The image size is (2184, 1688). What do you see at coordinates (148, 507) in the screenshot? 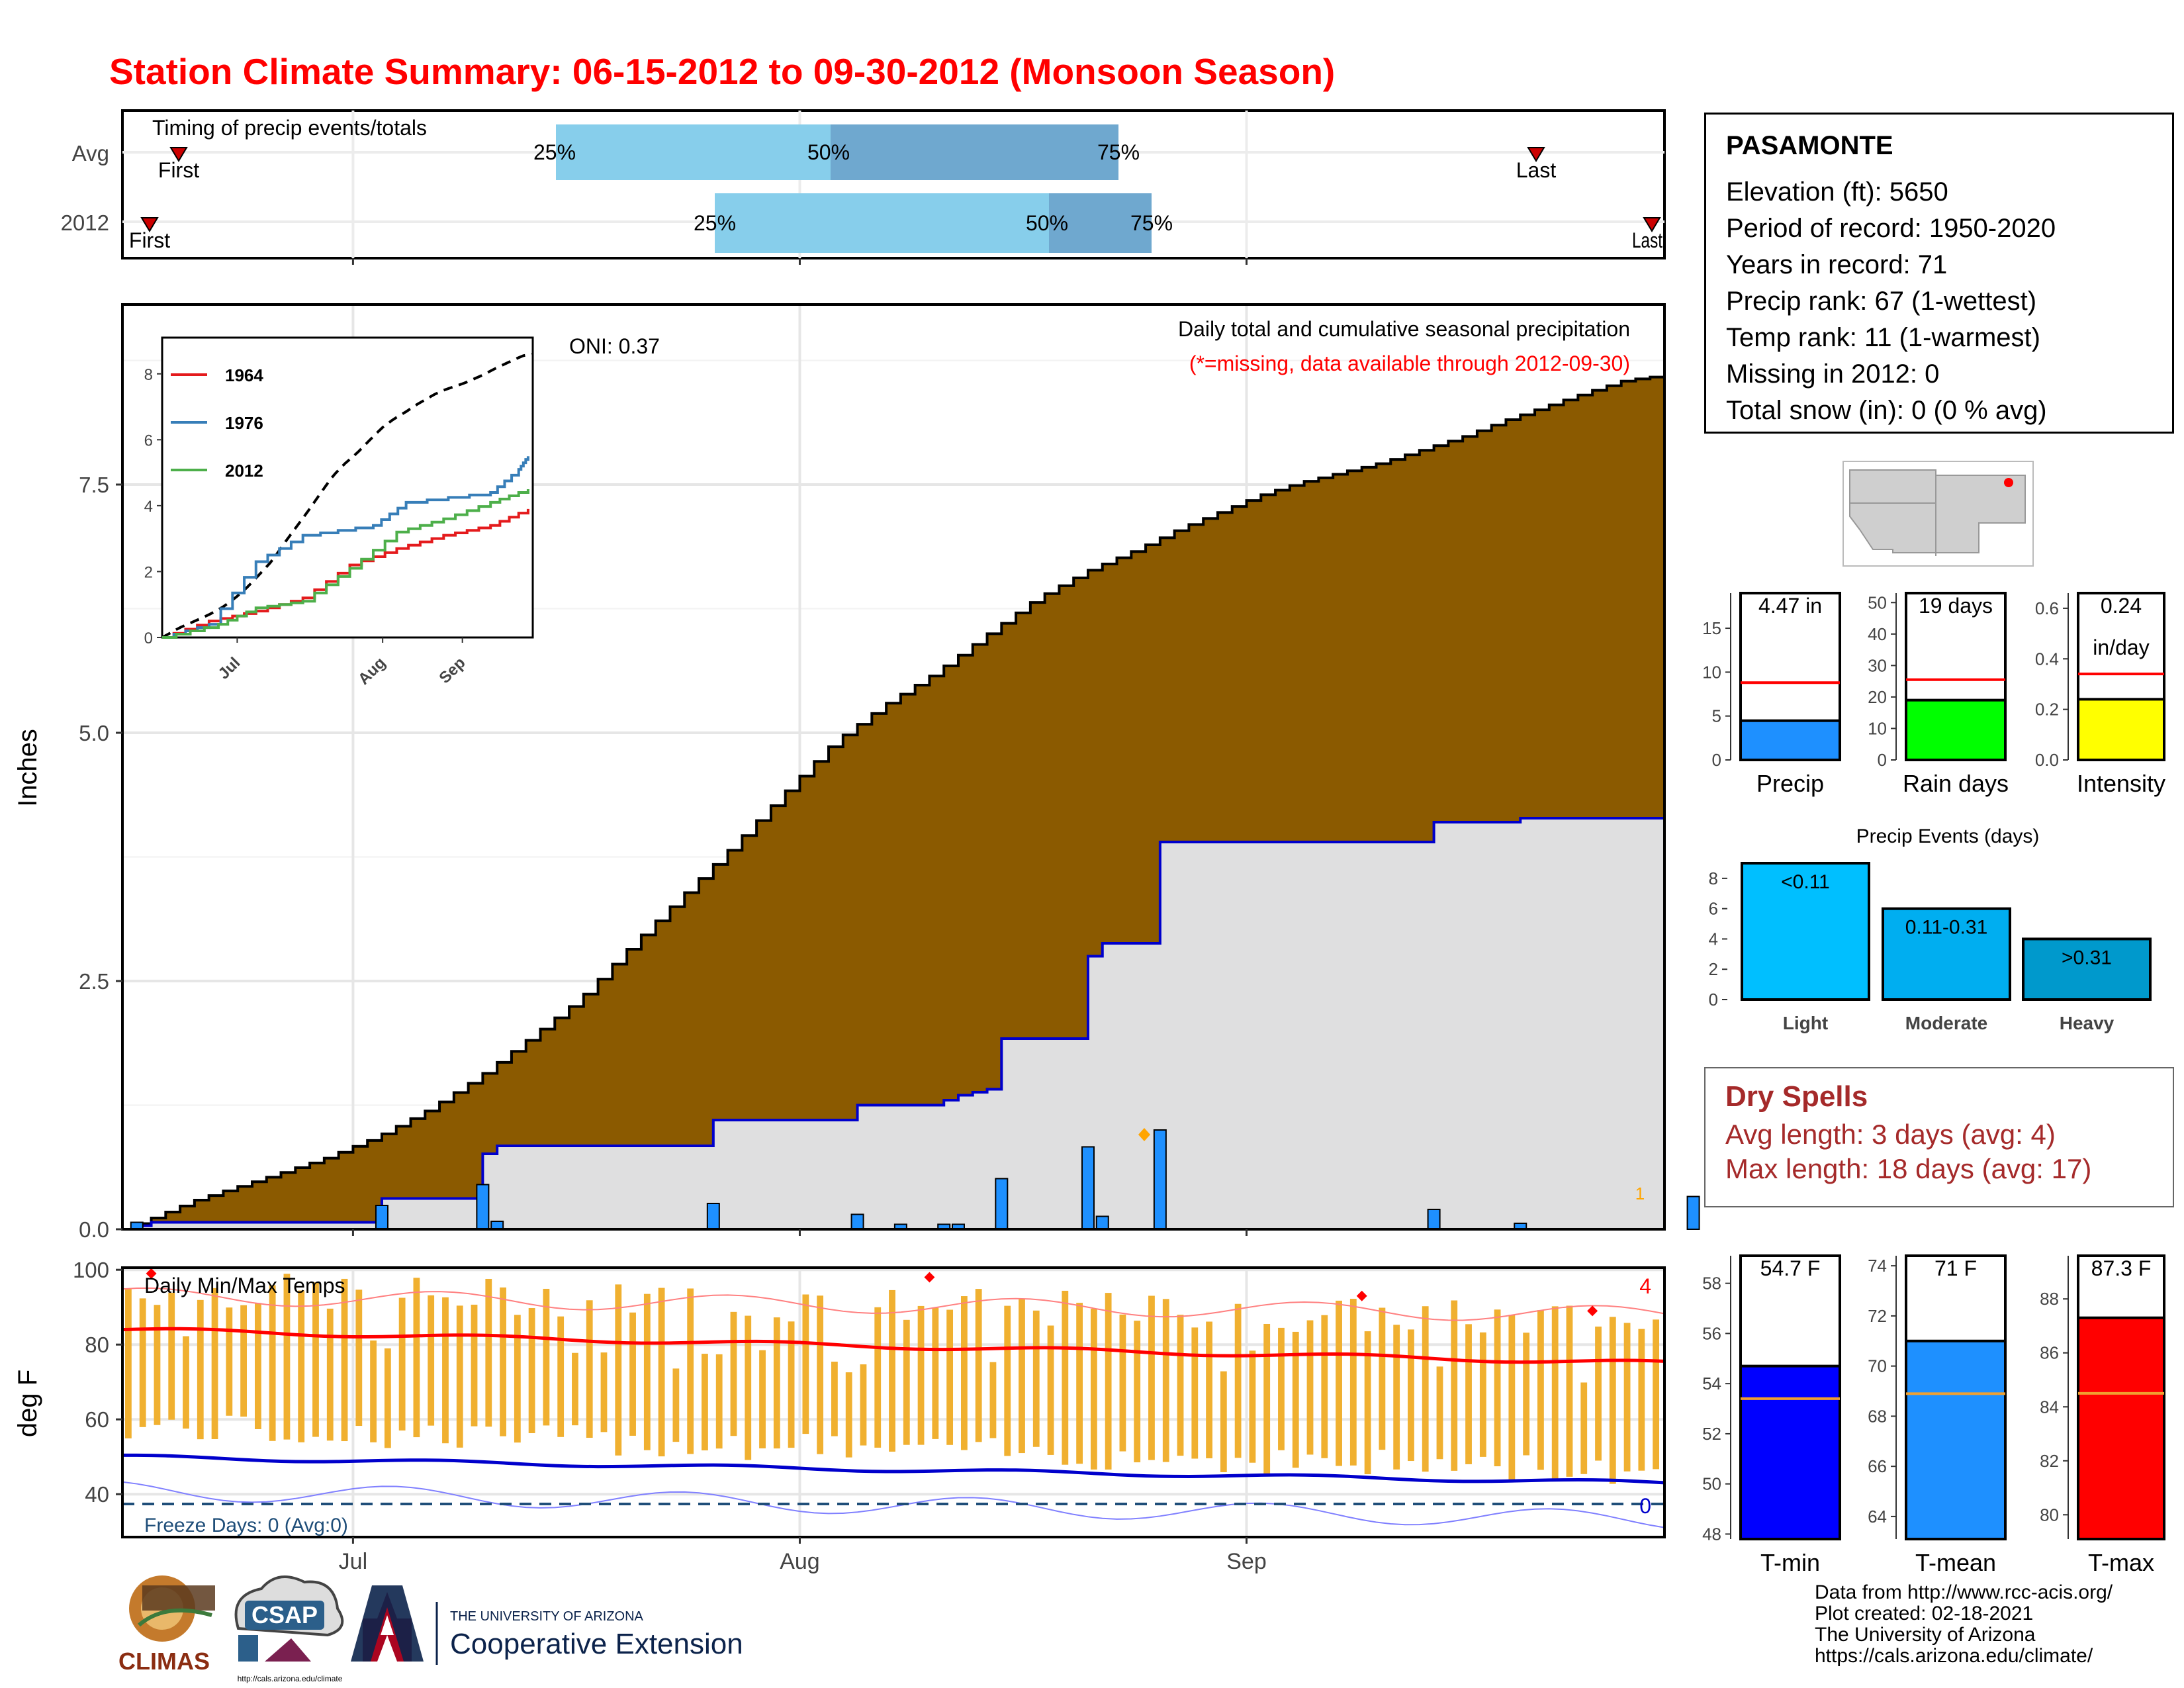
I see `inset-y-tick-label: 4` at bounding box center [148, 507].